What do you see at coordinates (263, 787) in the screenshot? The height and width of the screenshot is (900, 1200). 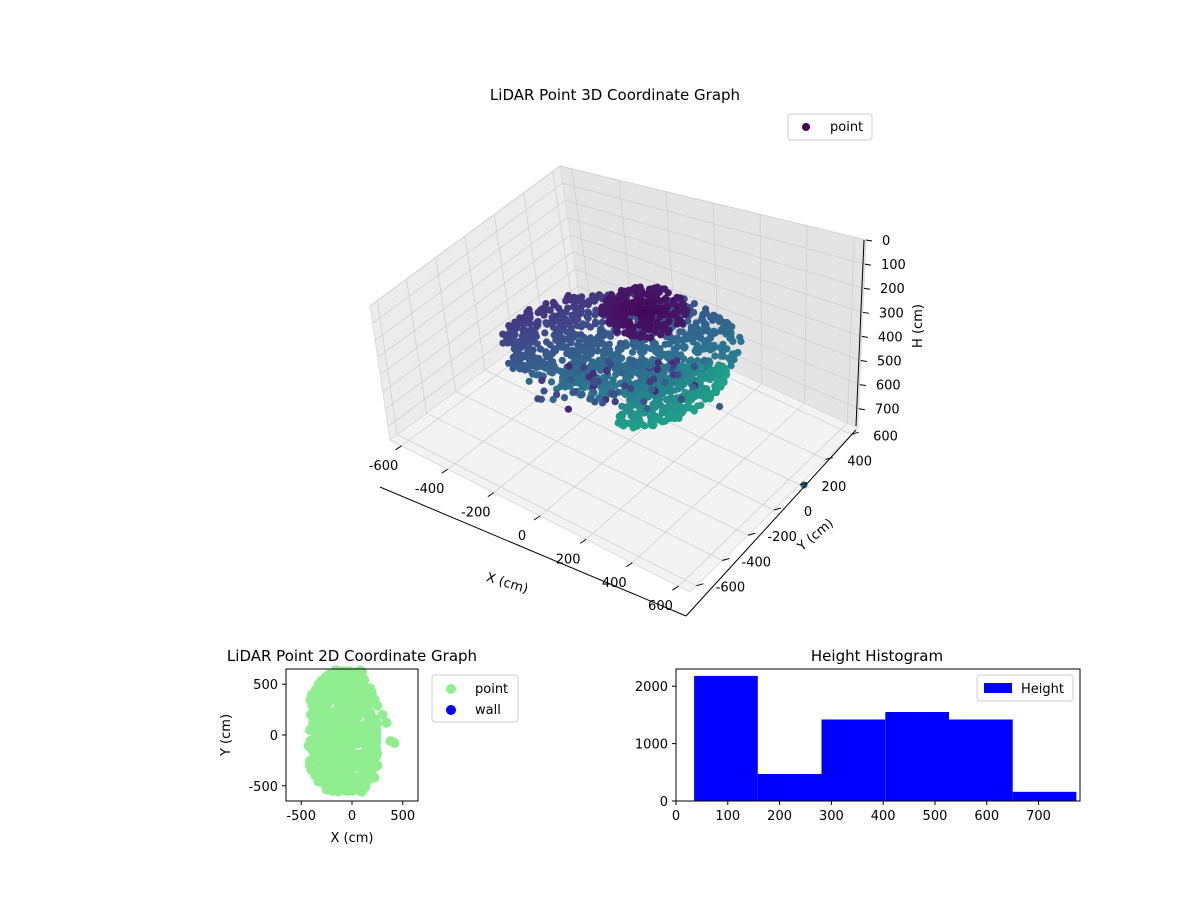 I see `y-tick-label-2d: -500` at bounding box center [263, 787].